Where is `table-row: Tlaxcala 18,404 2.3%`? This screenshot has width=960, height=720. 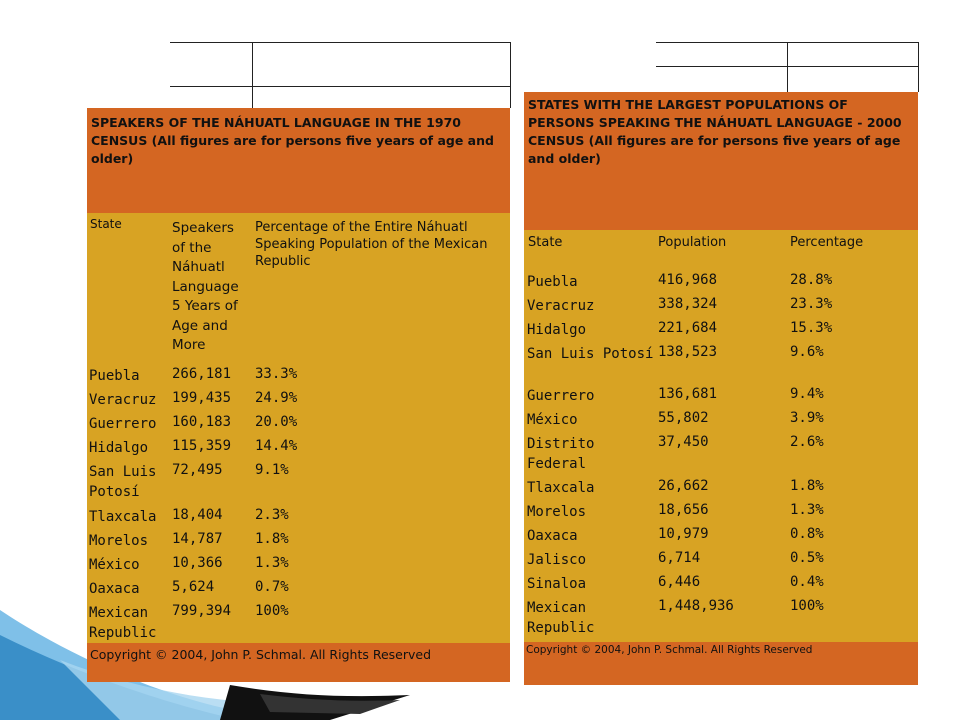
table-row: Tlaxcala 18,404 2.3% is located at coordinates (298, 518).